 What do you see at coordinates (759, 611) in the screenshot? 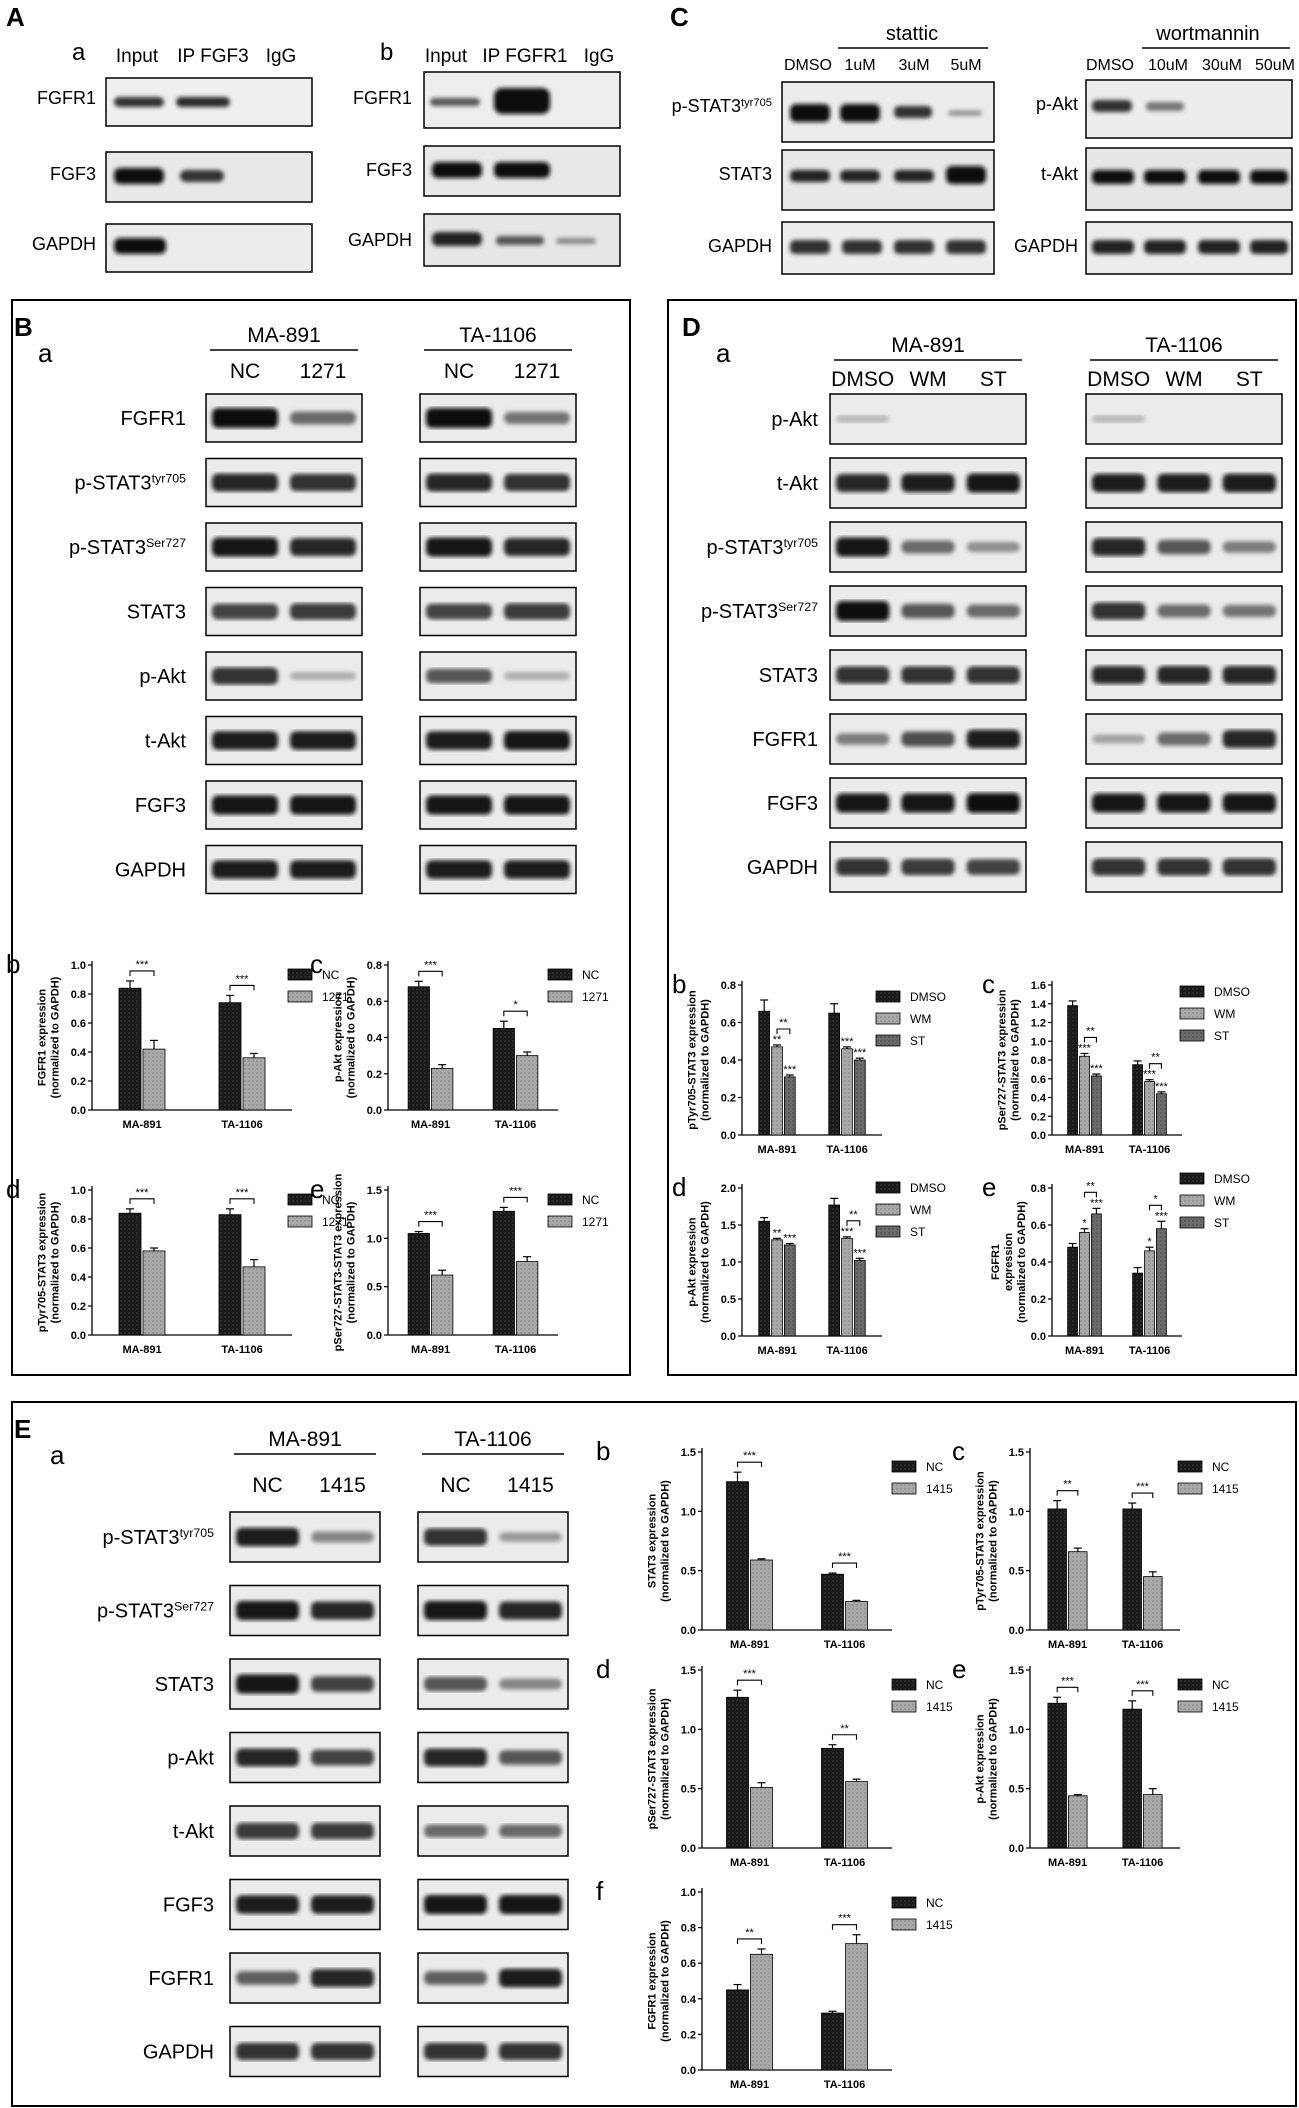
I see `row-label: p-STAT3Ser727` at bounding box center [759, 611].